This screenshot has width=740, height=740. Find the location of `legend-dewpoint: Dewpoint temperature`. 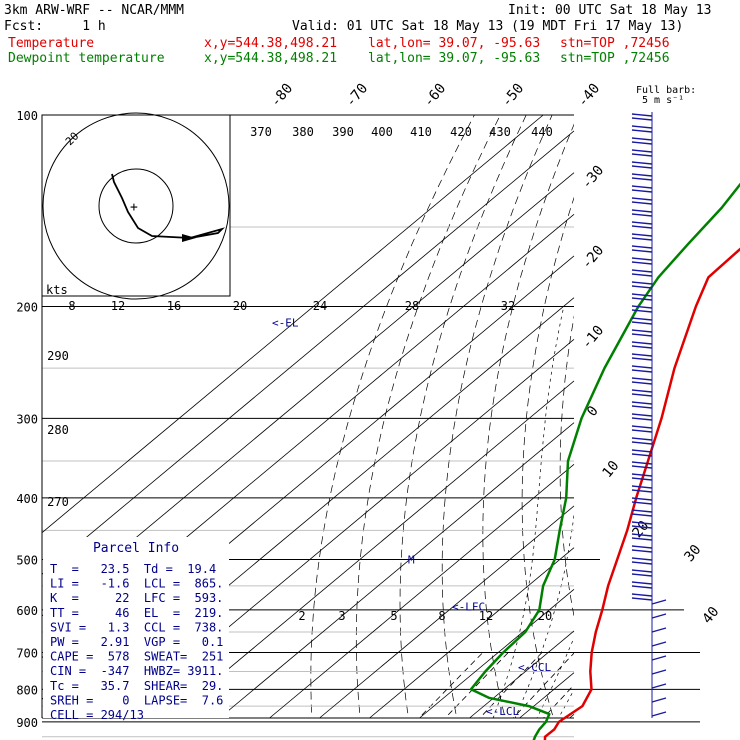

legend-dewpoint: Dewpoint temperature is located at coordinates (86, 58).